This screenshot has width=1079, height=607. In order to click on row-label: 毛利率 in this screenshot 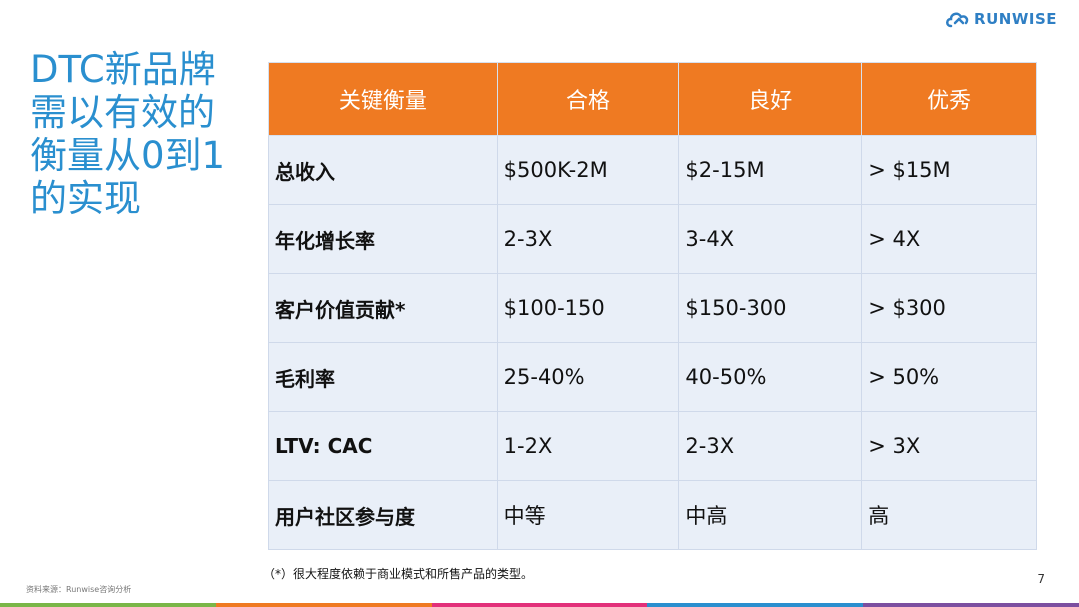, I will do `click(383, 377)`.